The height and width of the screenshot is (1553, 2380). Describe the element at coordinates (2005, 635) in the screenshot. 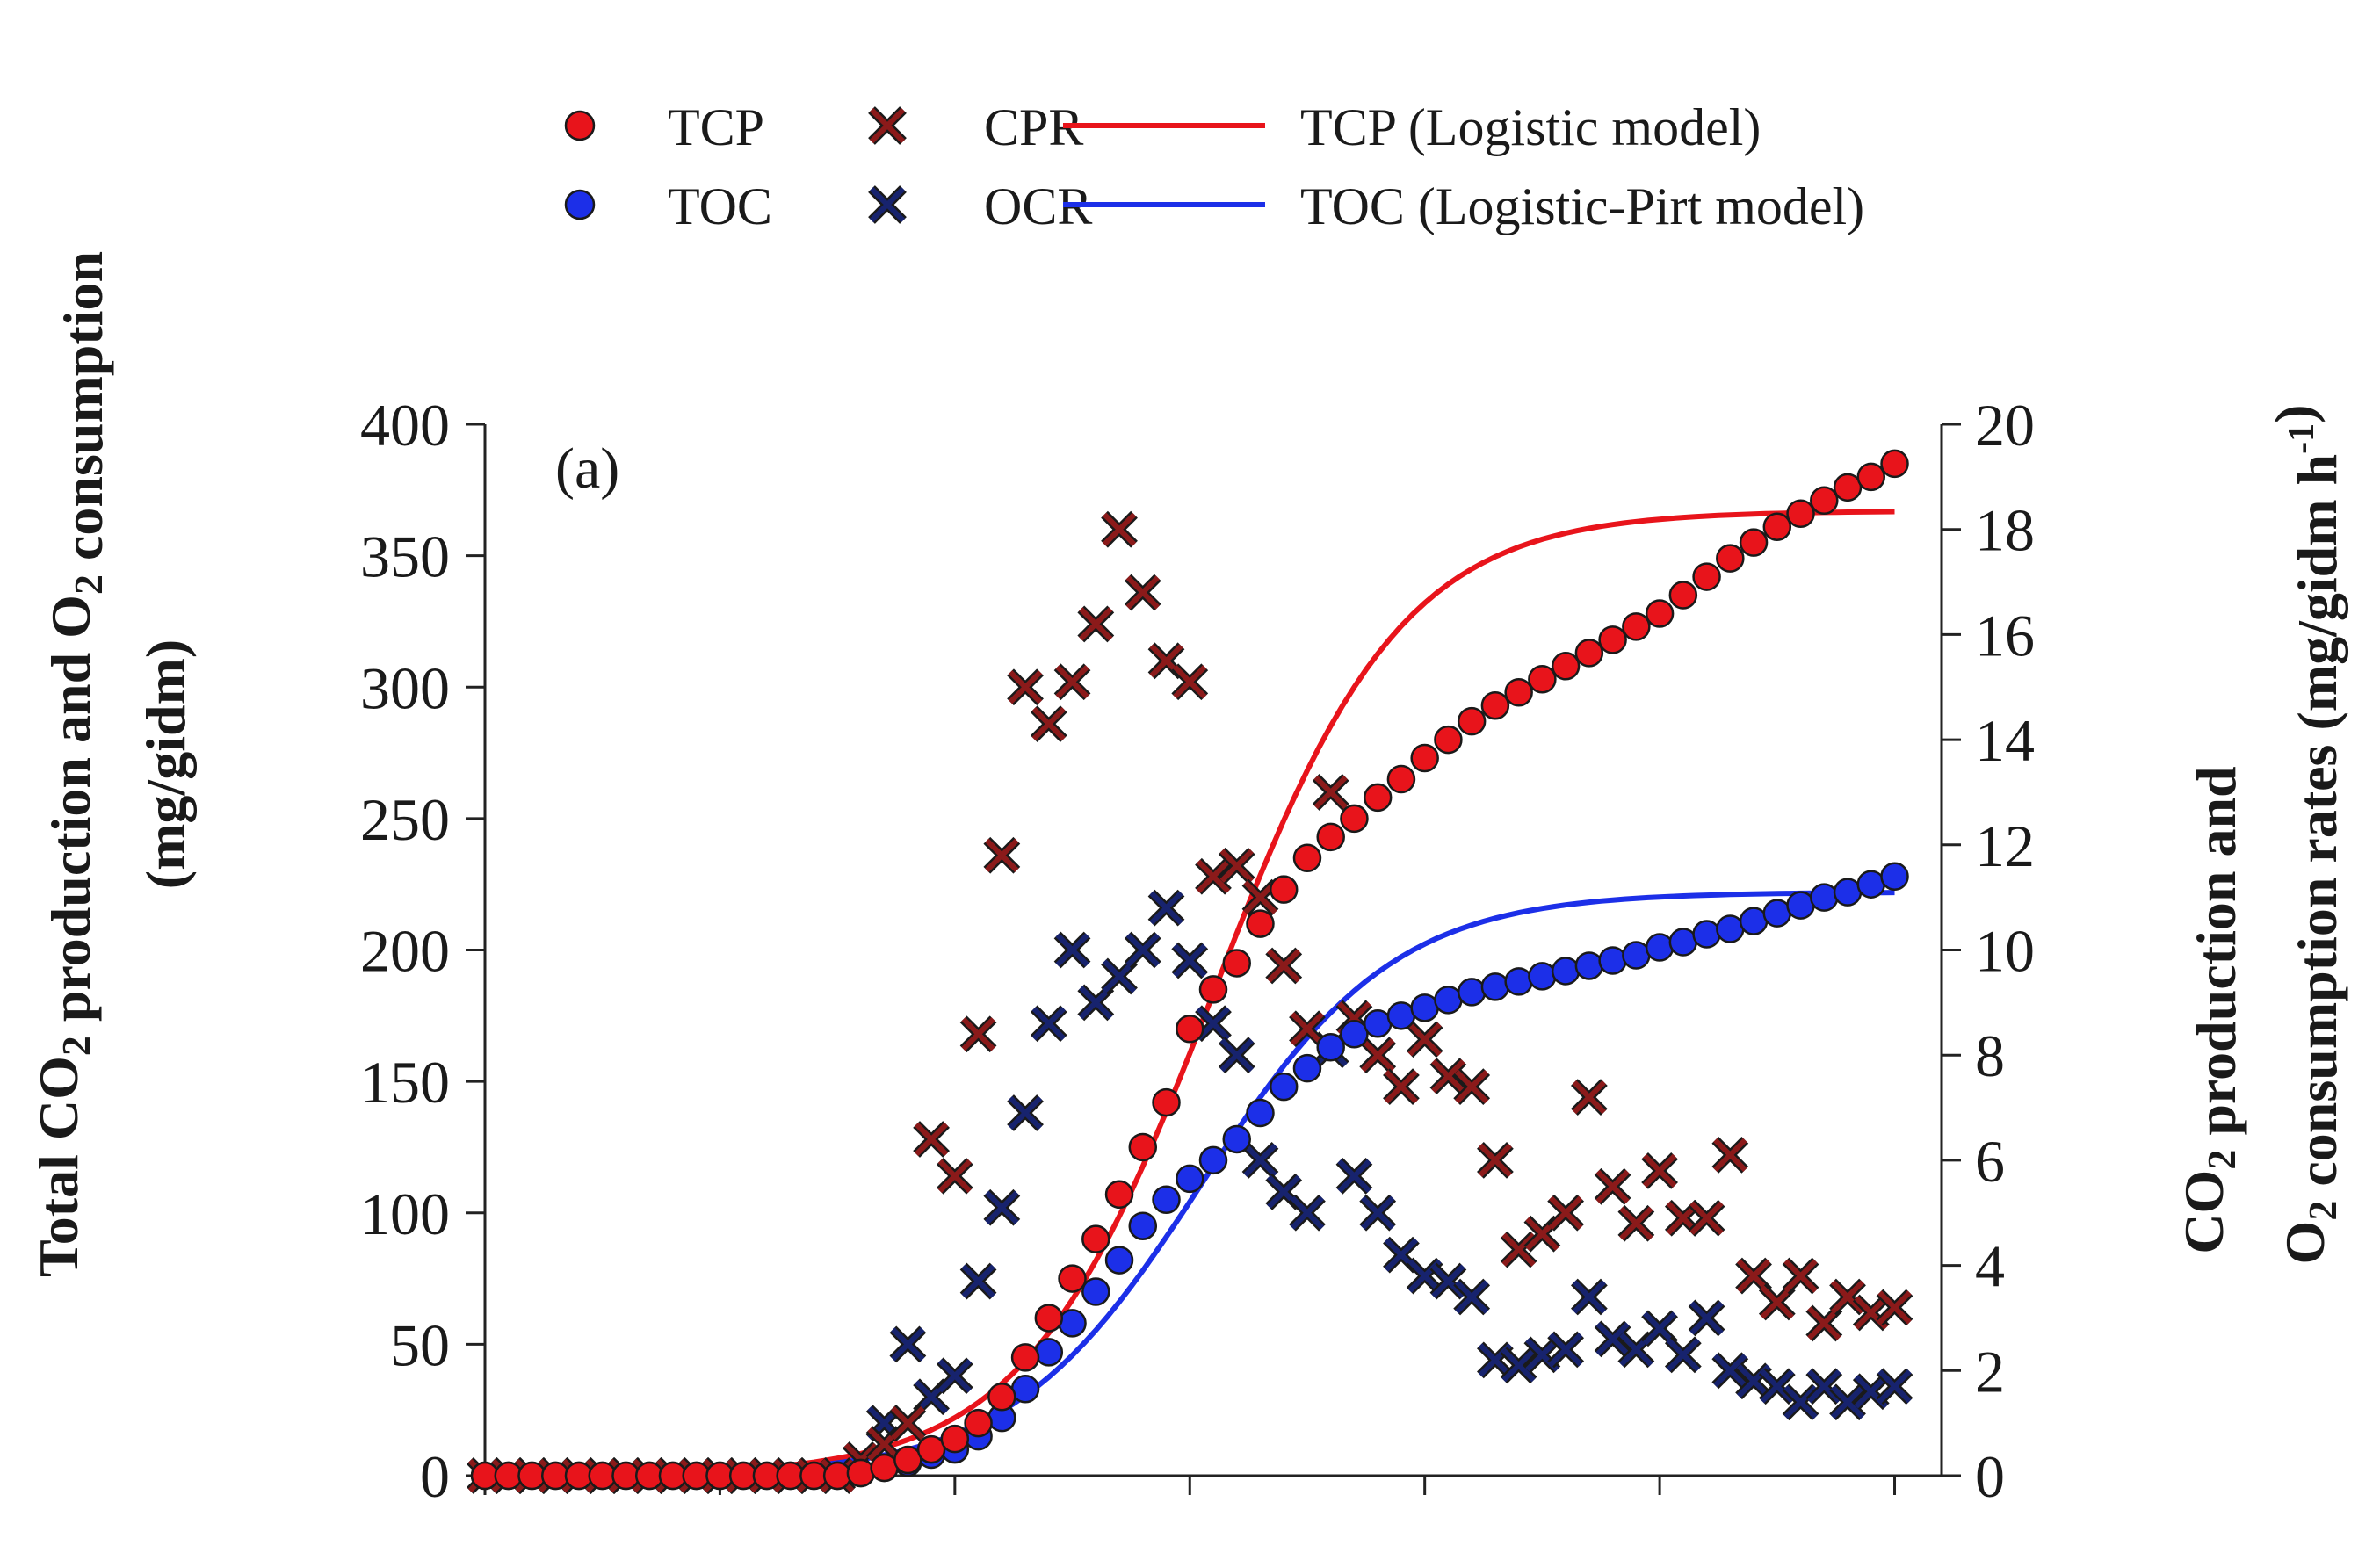

I see `y-tick-label-right: 16` at that location.